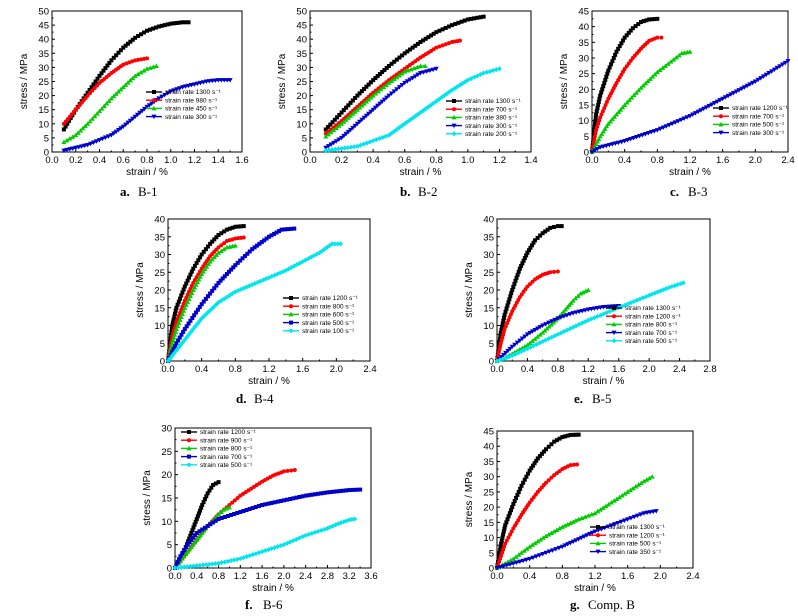 This screenshot has width=798, height=616. I want to click on y-tick-label: 30, so click(488, 255).